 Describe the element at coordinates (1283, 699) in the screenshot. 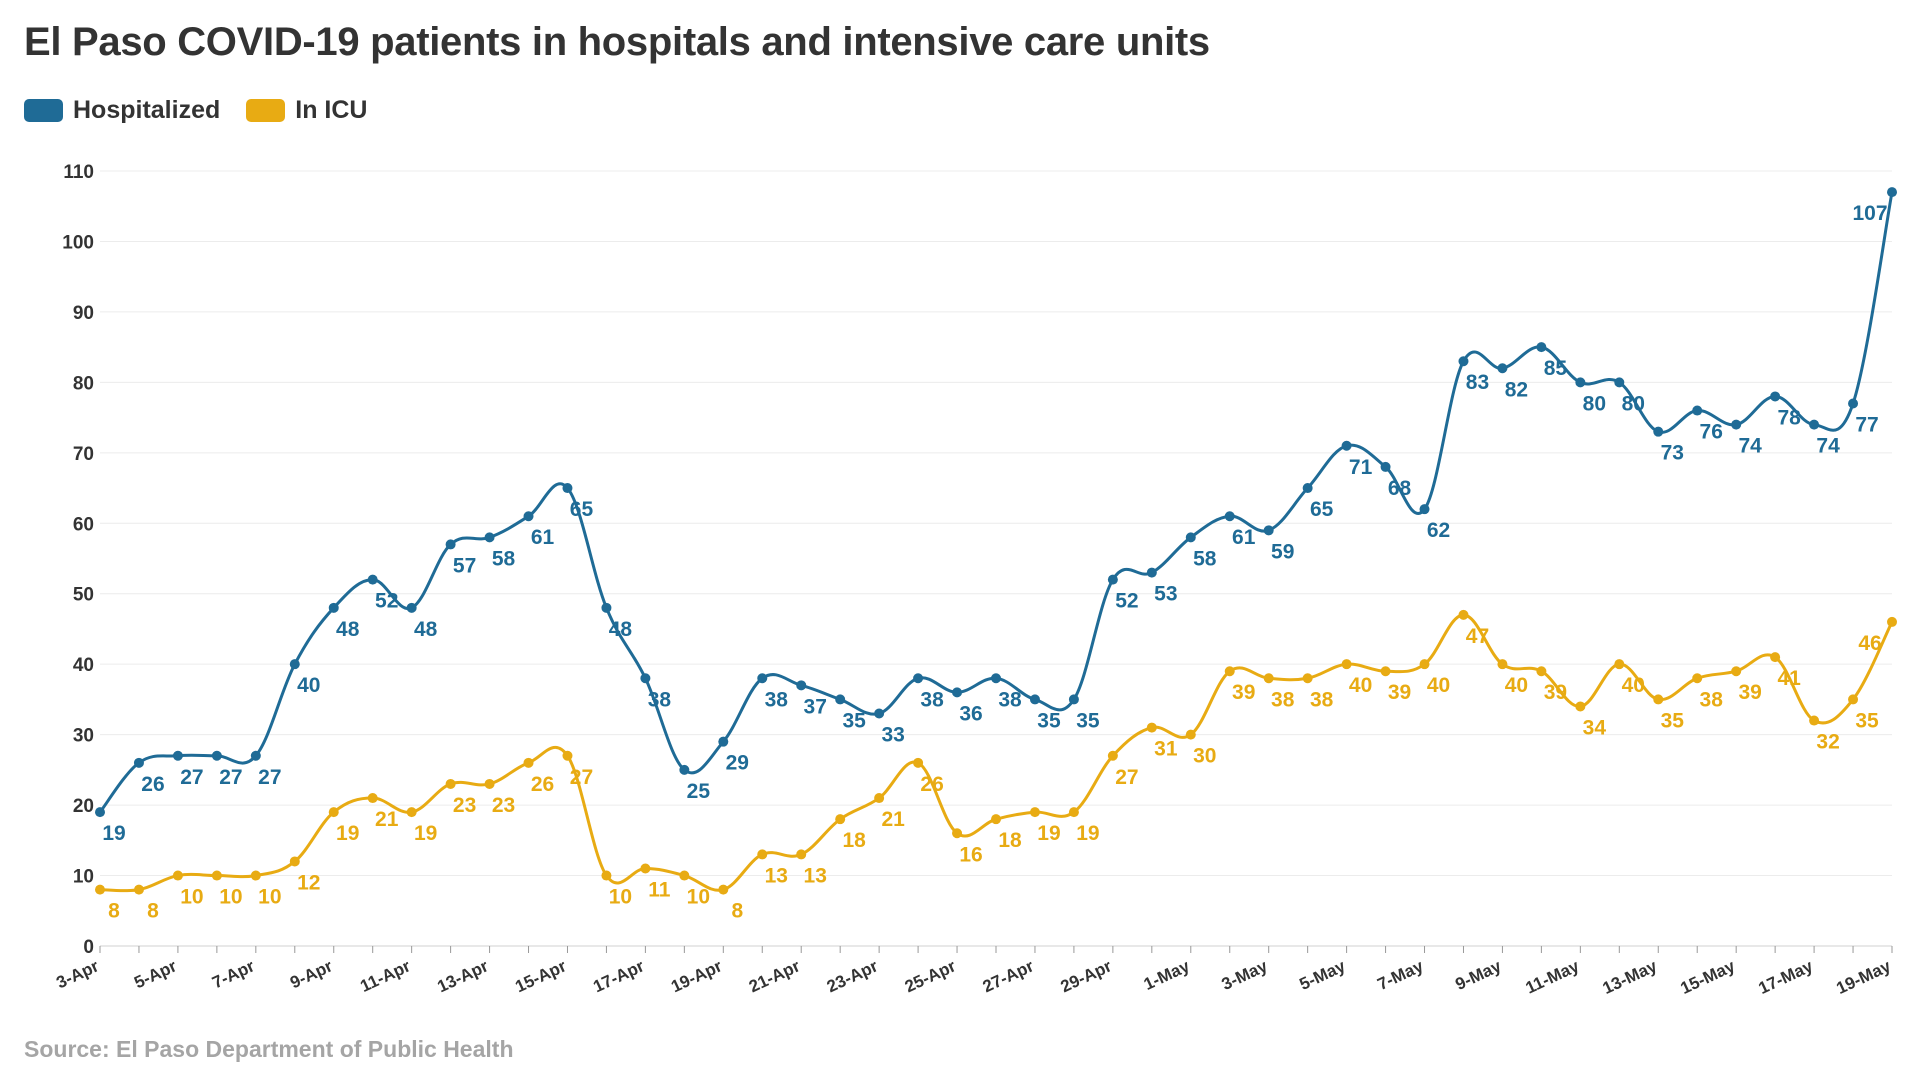

I see `data-label-icu: 38` at that location.